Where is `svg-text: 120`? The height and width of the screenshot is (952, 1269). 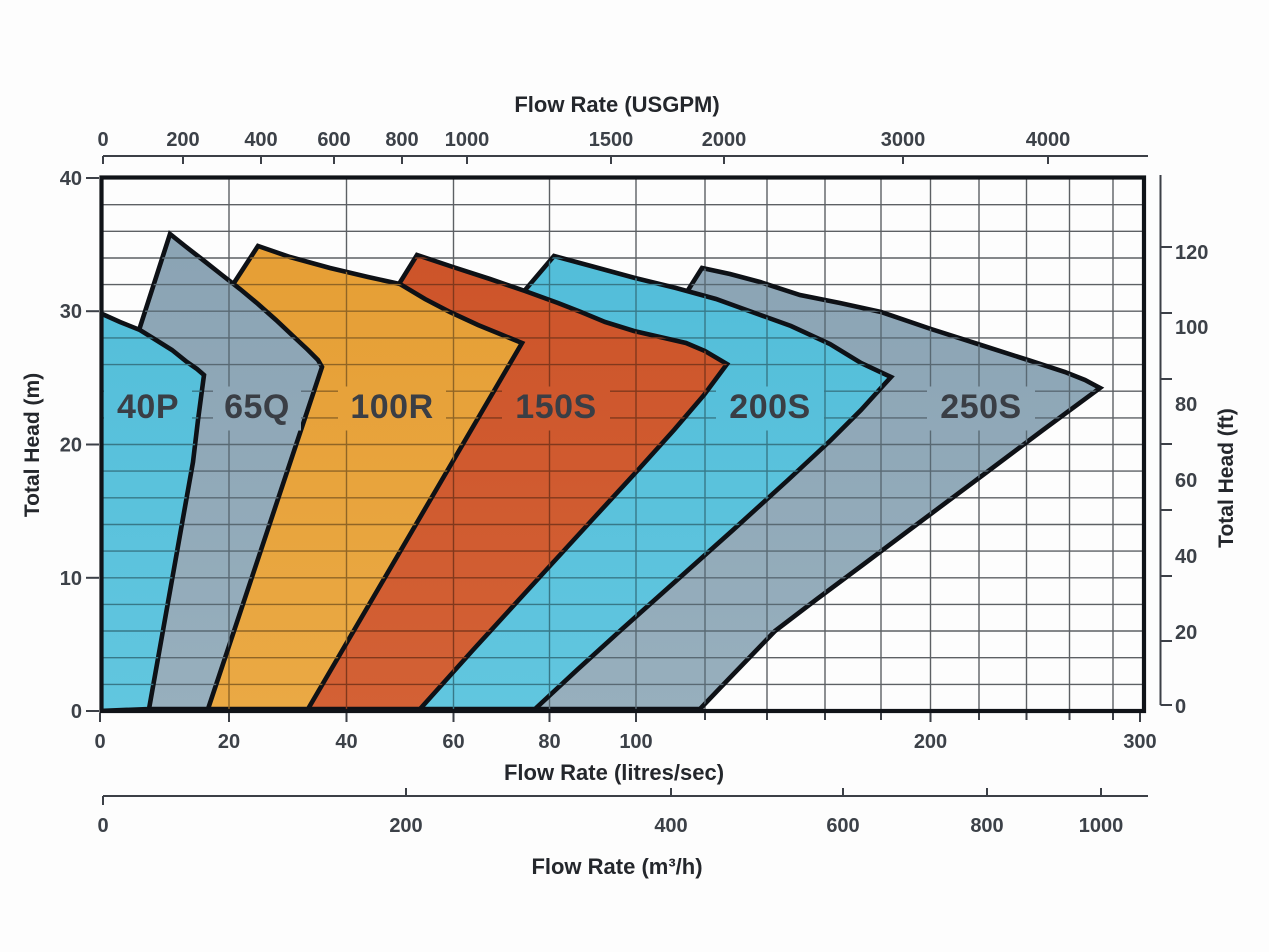 svg-text: 120 is located at coordinates (1191, 253).